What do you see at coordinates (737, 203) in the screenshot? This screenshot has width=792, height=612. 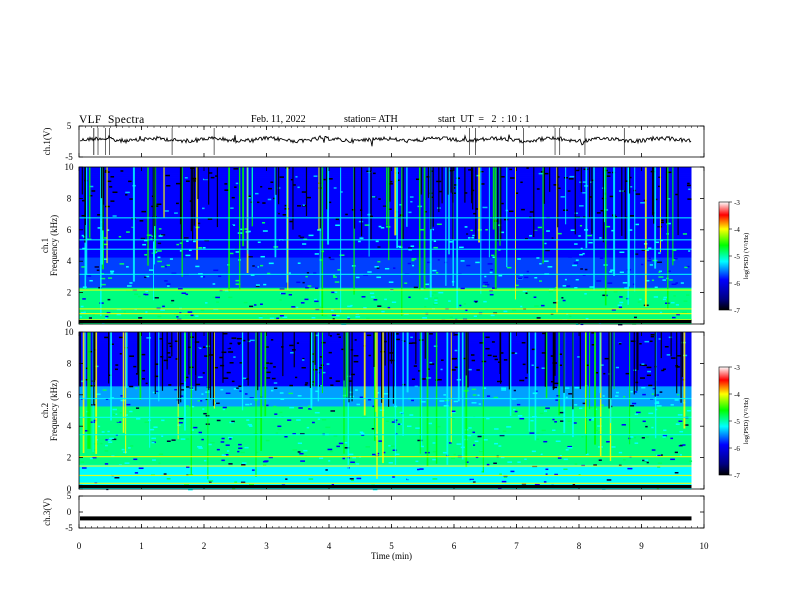 I see `ch1-spec-colorbar-tick-label: -3` at bounding box center [737, 203].